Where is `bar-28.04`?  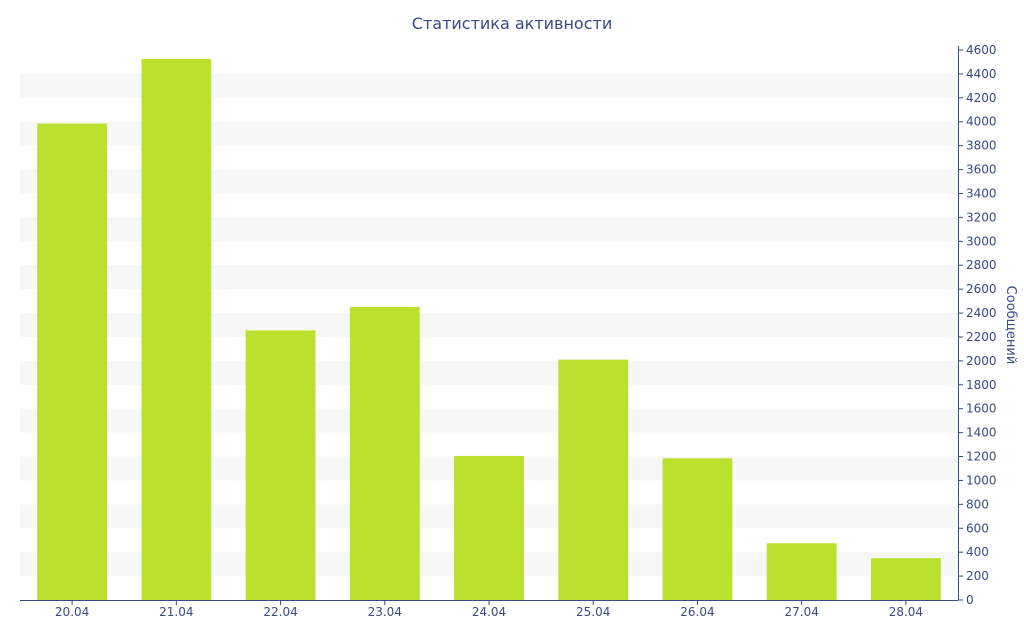
bar-28.04 is located at coordinates (905, 579).